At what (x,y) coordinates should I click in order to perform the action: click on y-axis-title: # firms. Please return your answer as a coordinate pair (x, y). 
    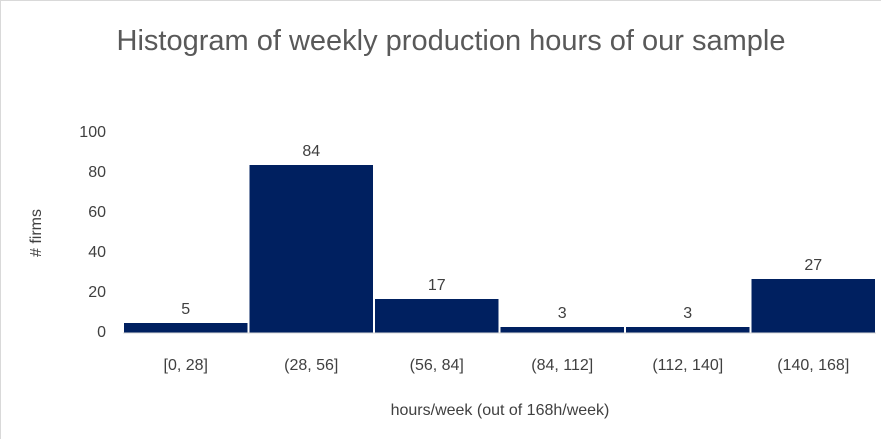
    Looking at the image, I should click on (36, 233).